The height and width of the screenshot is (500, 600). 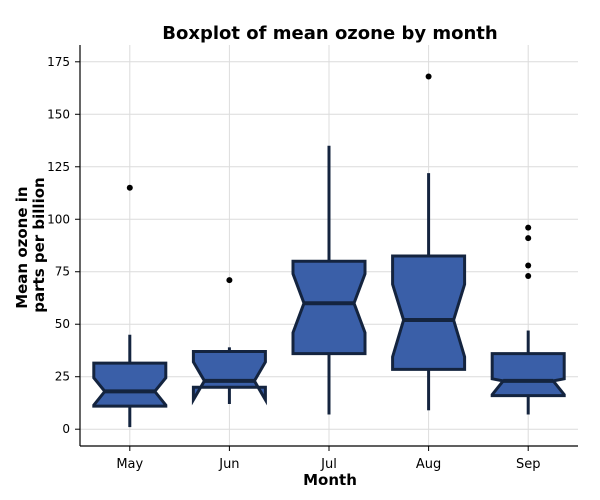 I want to click on y-tick-label: 25, so click(x=62, y=377).